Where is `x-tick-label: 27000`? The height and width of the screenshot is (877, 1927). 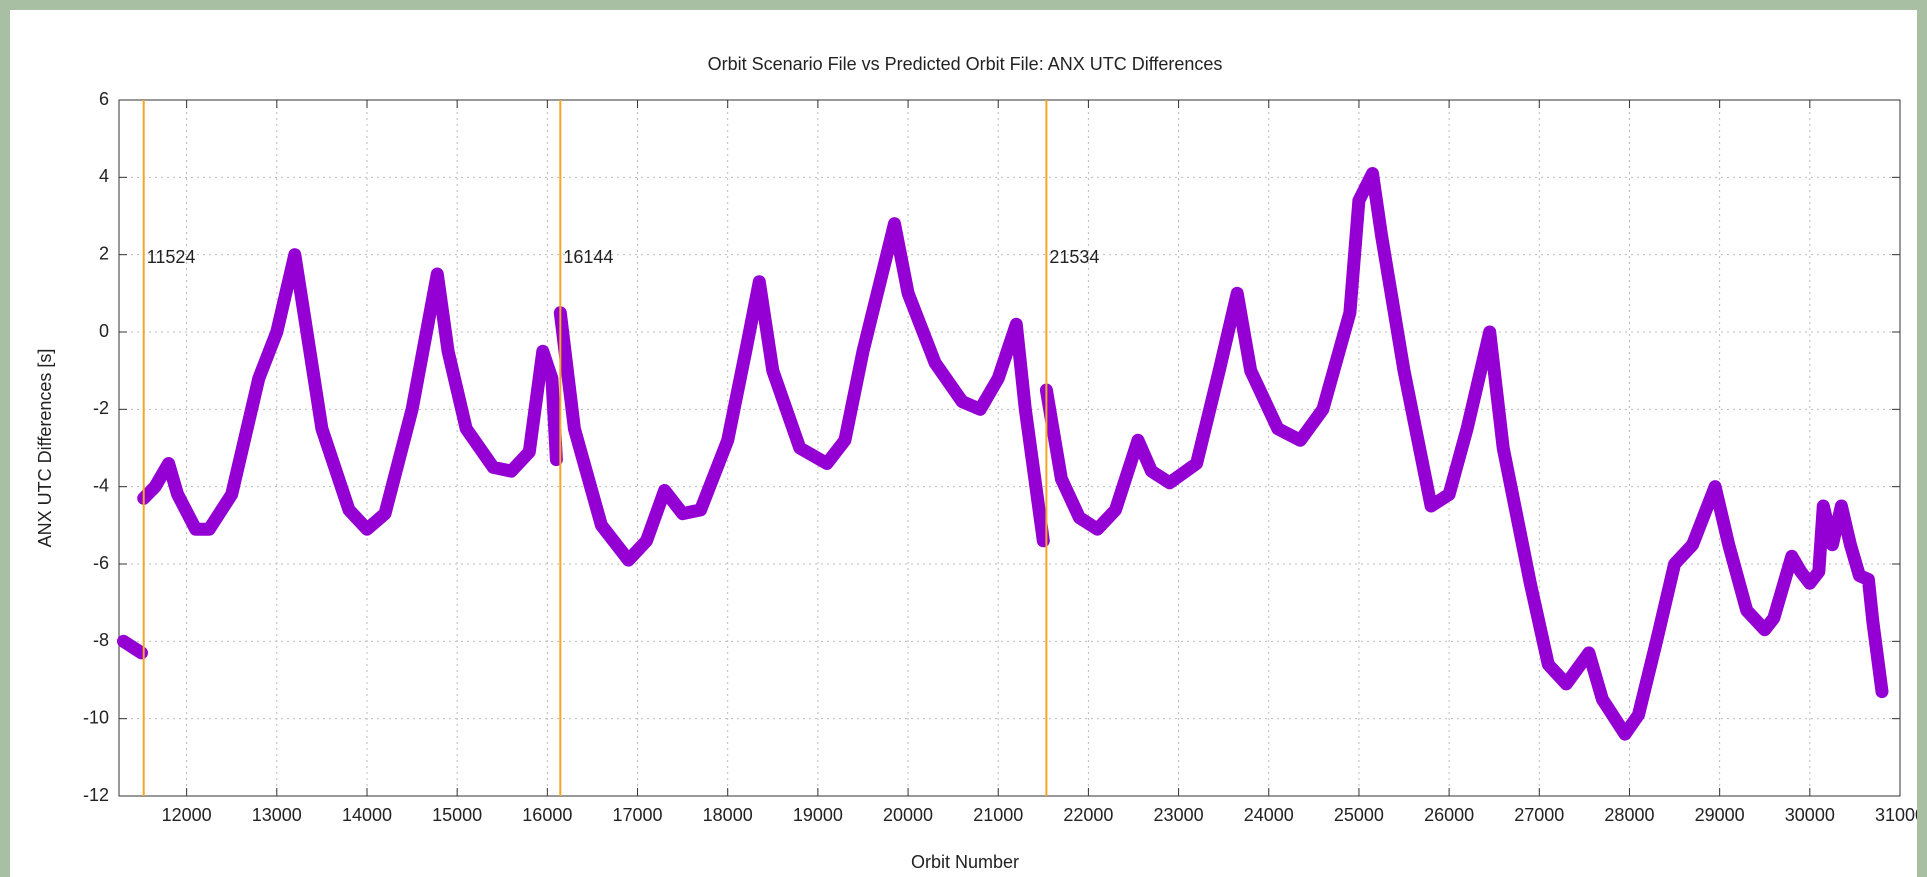 x-tick-label: 27000 is located at coordinates (1539, 815).